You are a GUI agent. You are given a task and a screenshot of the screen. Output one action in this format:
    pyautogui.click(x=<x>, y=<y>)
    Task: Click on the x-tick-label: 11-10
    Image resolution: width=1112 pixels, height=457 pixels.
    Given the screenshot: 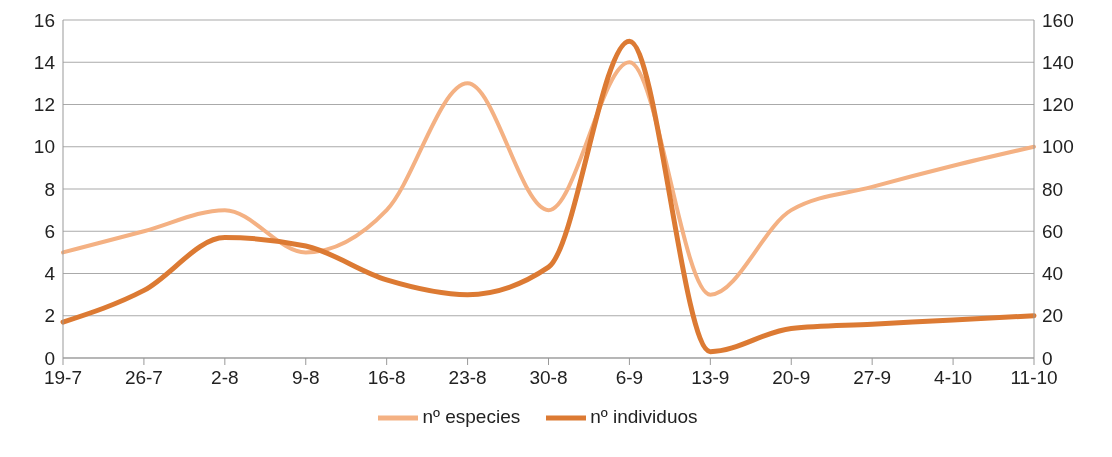 What is the action you would take?
    pyautogui.click(x=1034, y=378)
    